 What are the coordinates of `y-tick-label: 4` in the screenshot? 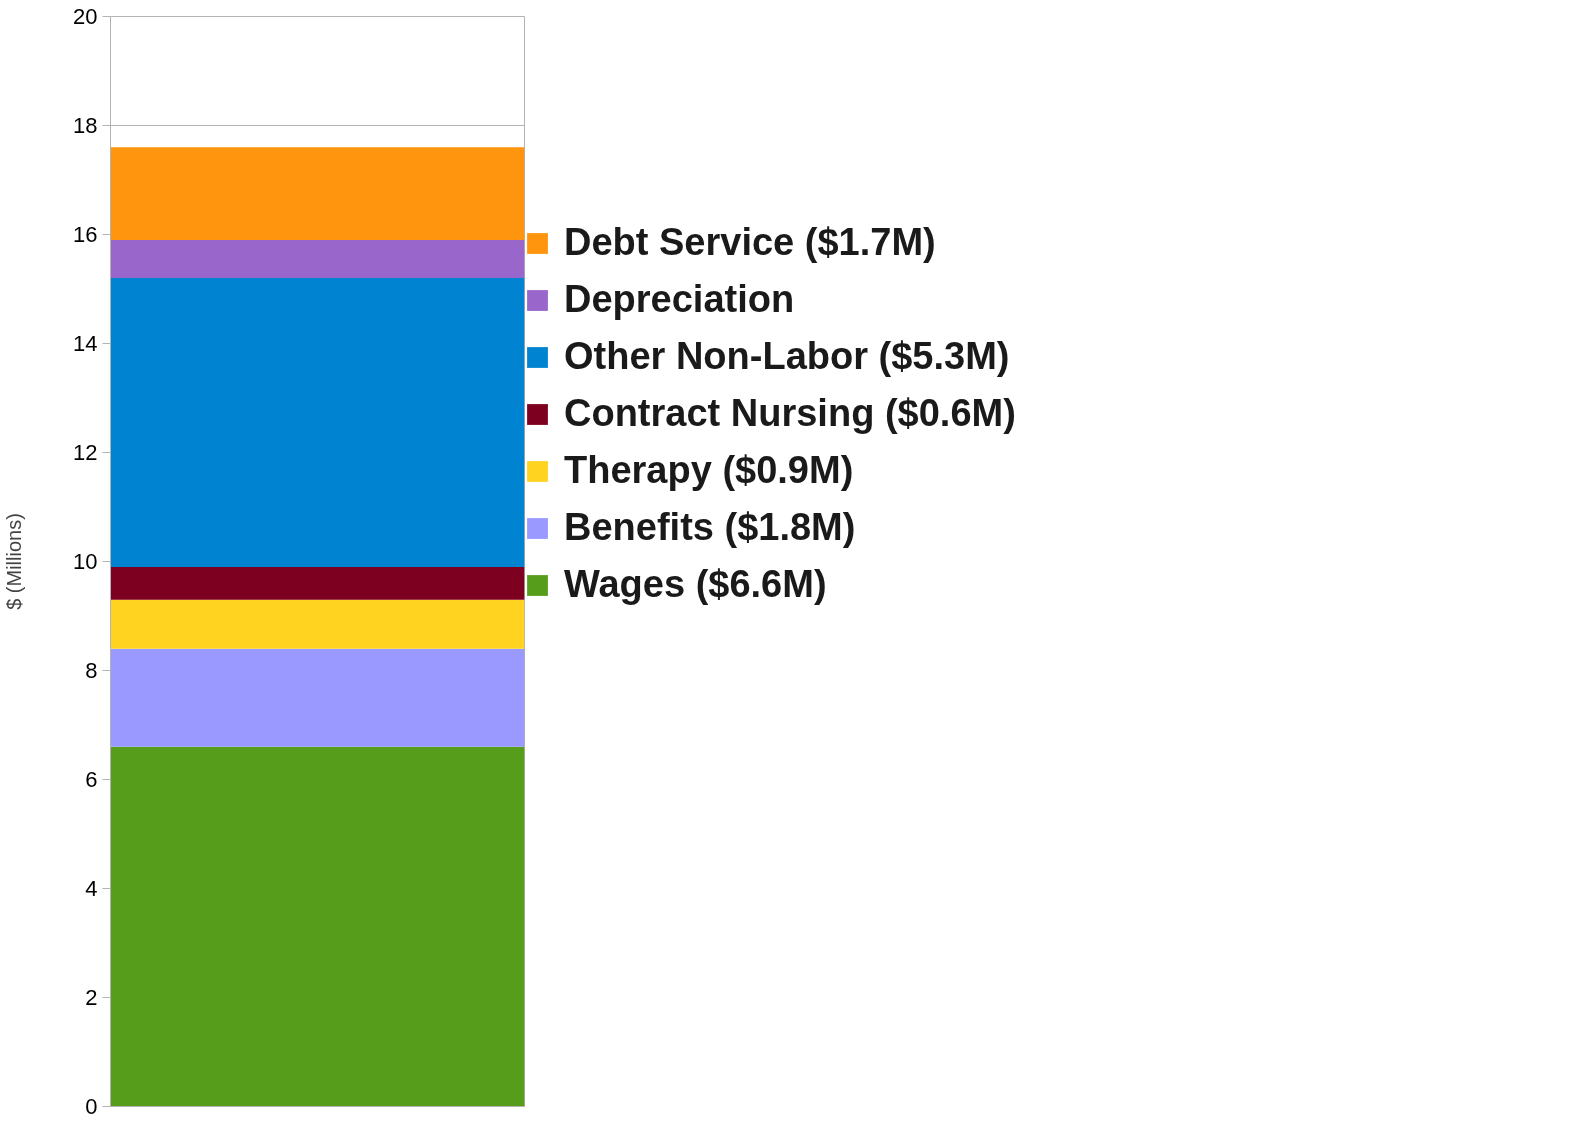 It's located at (91, 888).